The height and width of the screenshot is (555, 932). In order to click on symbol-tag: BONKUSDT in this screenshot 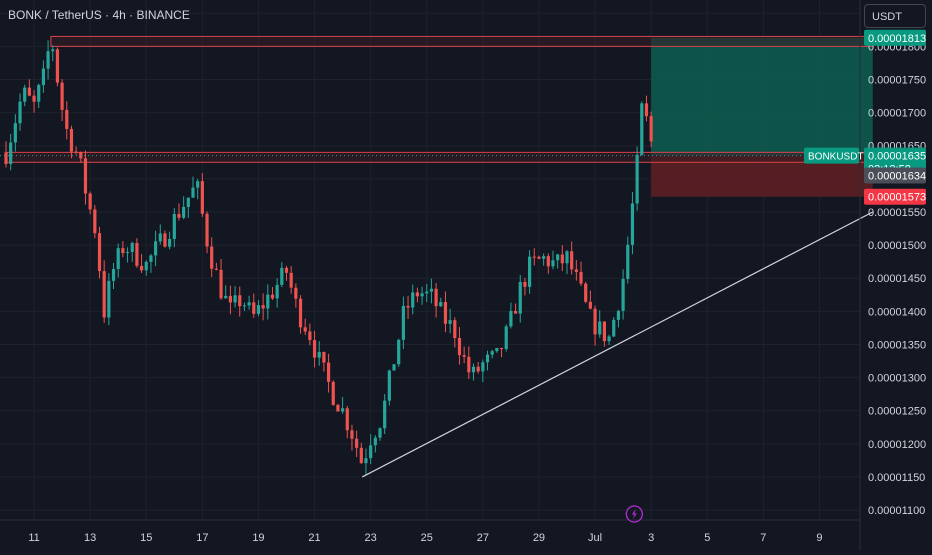, I will do `click(836, 157)`.